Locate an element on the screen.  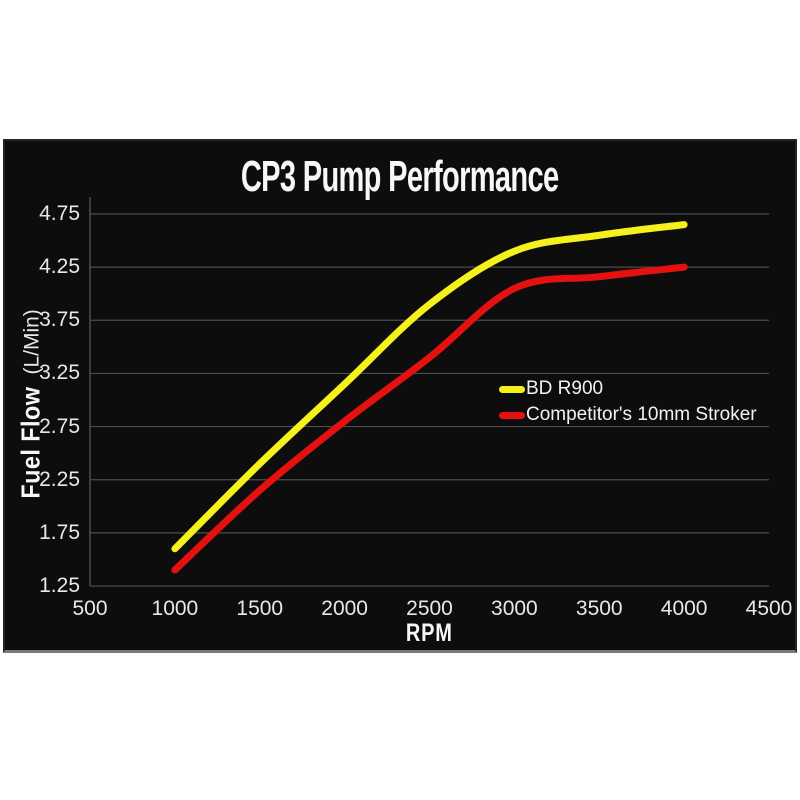
y-axis-title-main: Fuel Flow is located at coordinates (30, 442).